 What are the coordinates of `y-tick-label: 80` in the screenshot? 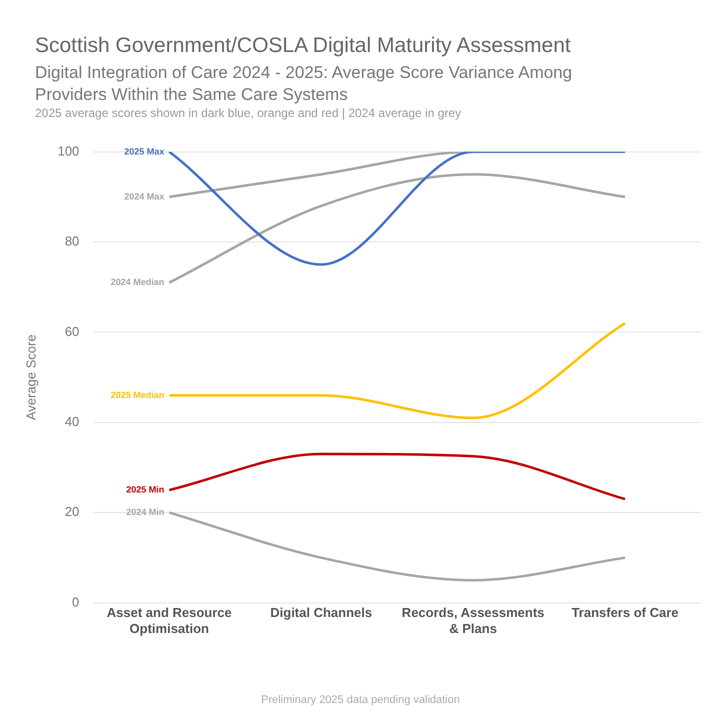 It's located at (72, 241).